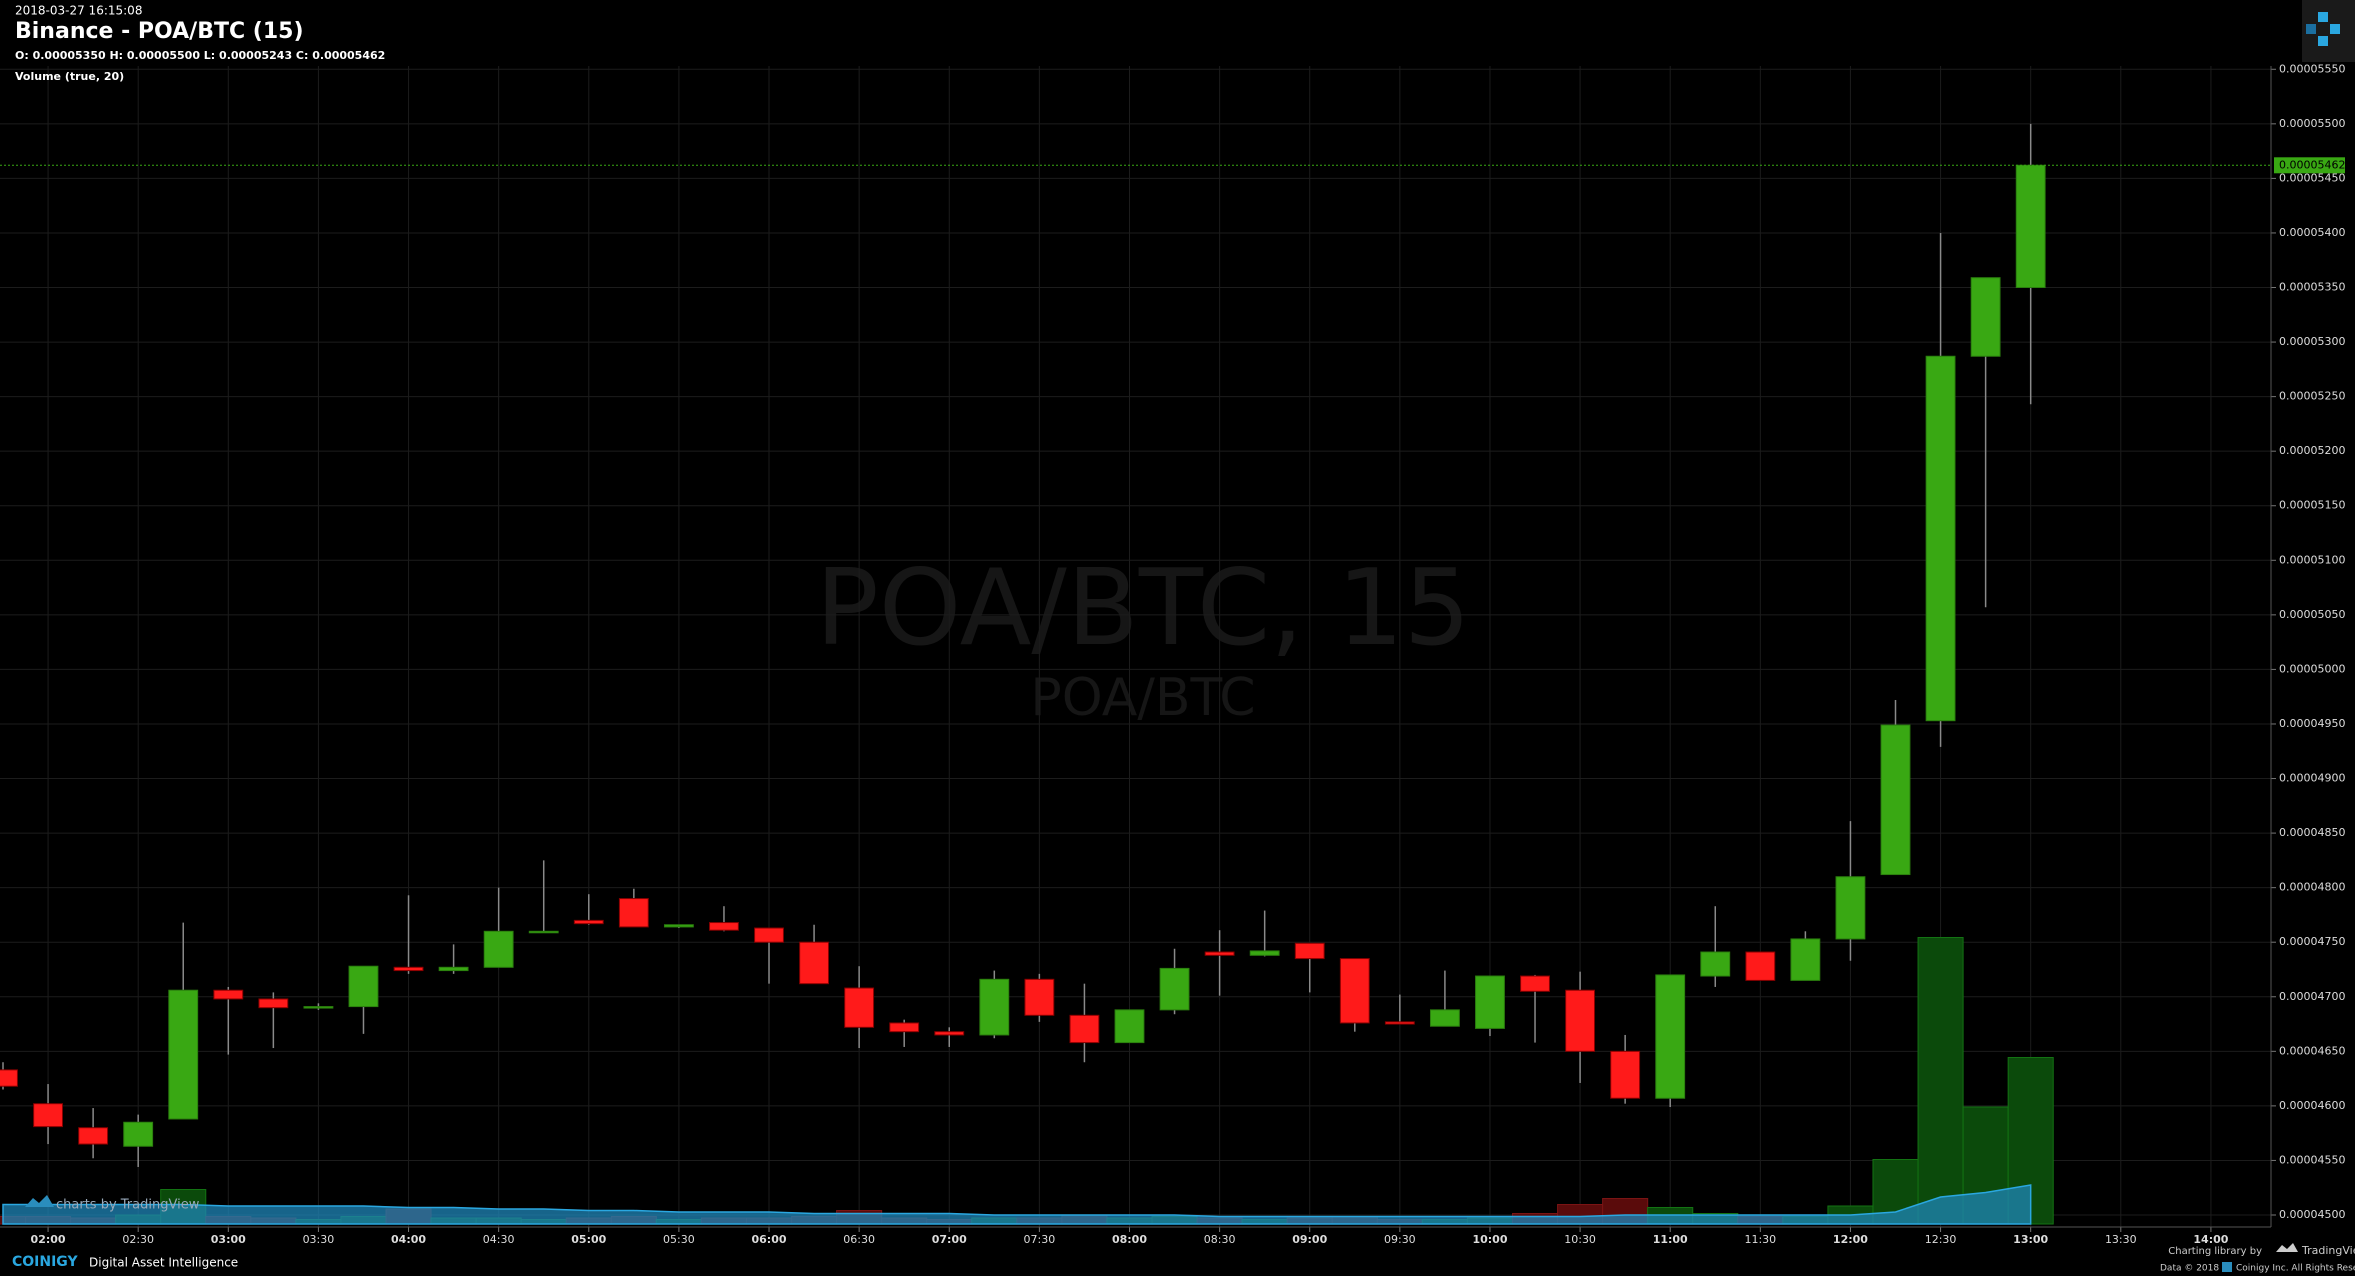 The height and width of the screenshot is (1276, 2355). What do you see at coordinates (2312, 450) in the screenshot?
I see `y-tick-label: 0.00005200` at bounding box center [2312, 450].